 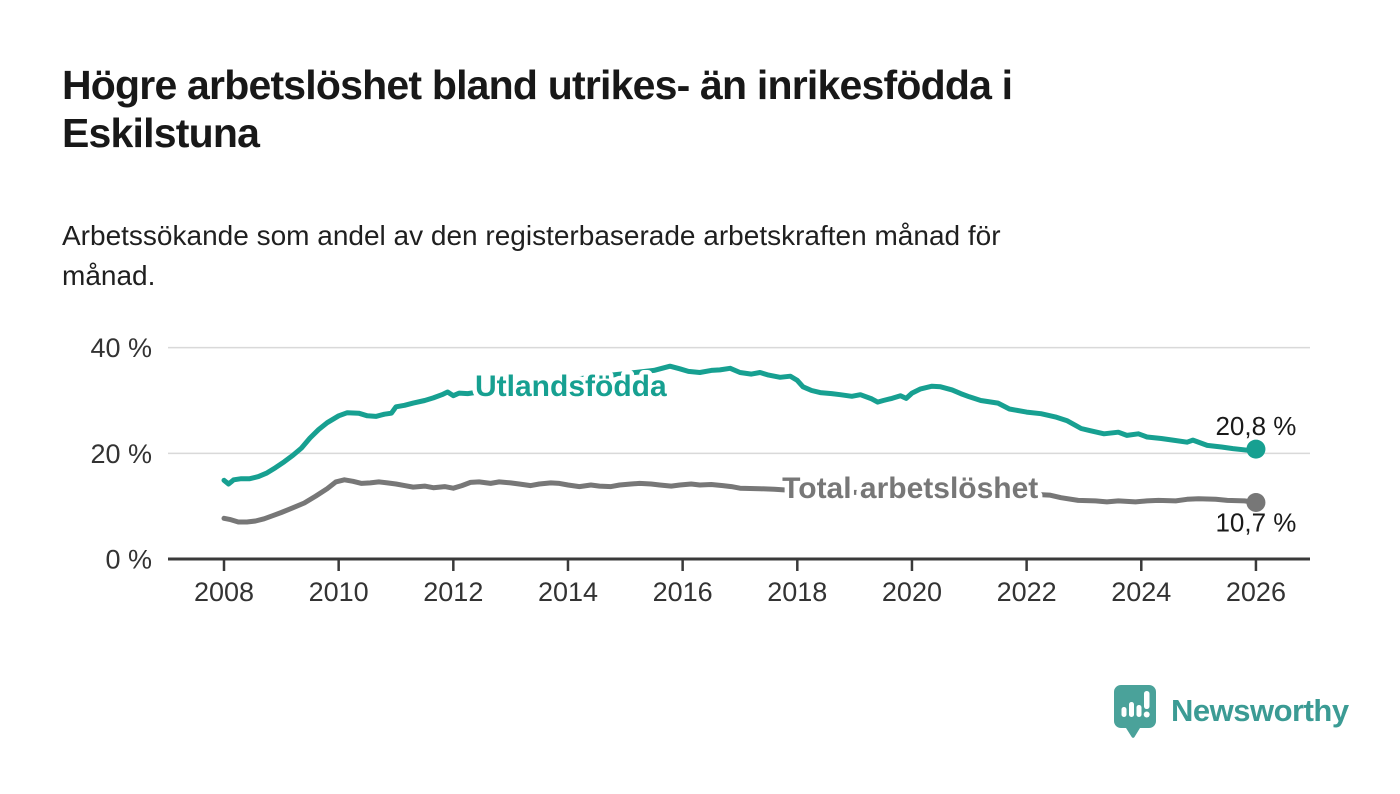 What do you see at coordinates (797, 592) in the screenshot?
I see `x-tick-label-2018: 2018` at bounding box center [797, 592].